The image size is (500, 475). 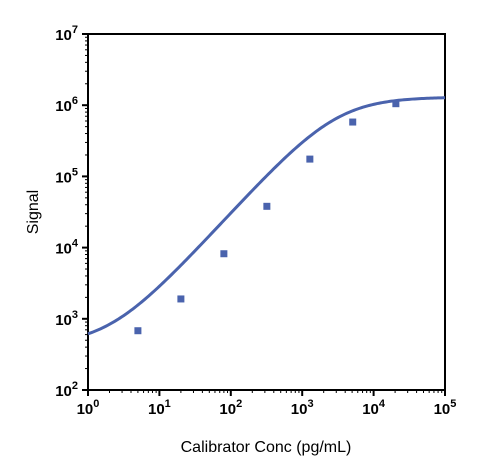 What do you see at coordinates (66, 105) in the screenshot?
I see `y-tick-label-4: 10⁶` at bounding box center [66, 105].